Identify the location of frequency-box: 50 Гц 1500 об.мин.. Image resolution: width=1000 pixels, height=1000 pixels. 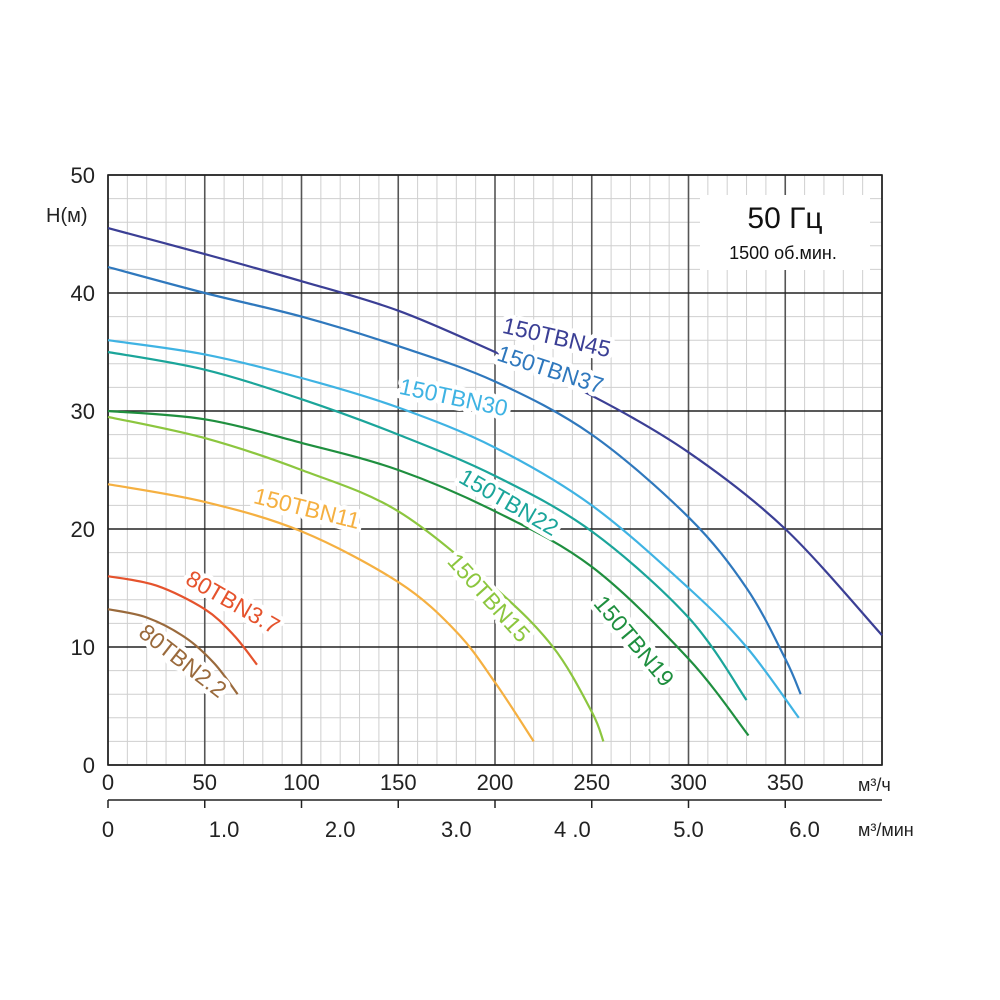
(785, 232).